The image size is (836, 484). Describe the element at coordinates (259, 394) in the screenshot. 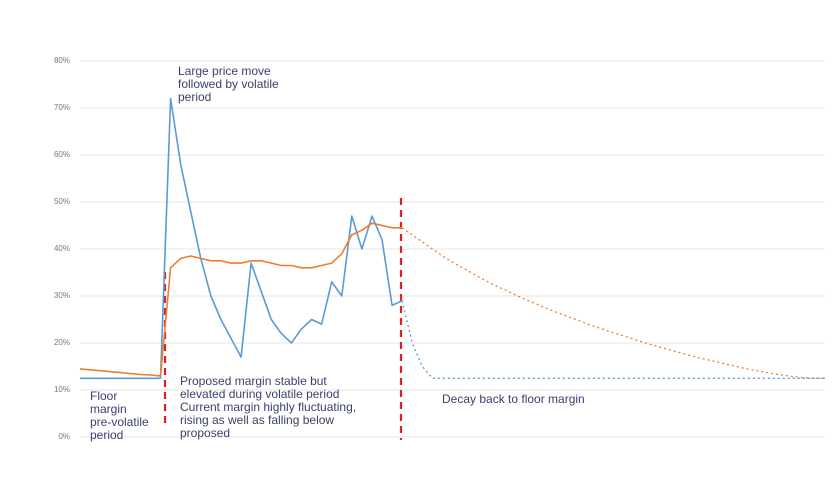

I see `annotation: elevated during volatile period` at that location.